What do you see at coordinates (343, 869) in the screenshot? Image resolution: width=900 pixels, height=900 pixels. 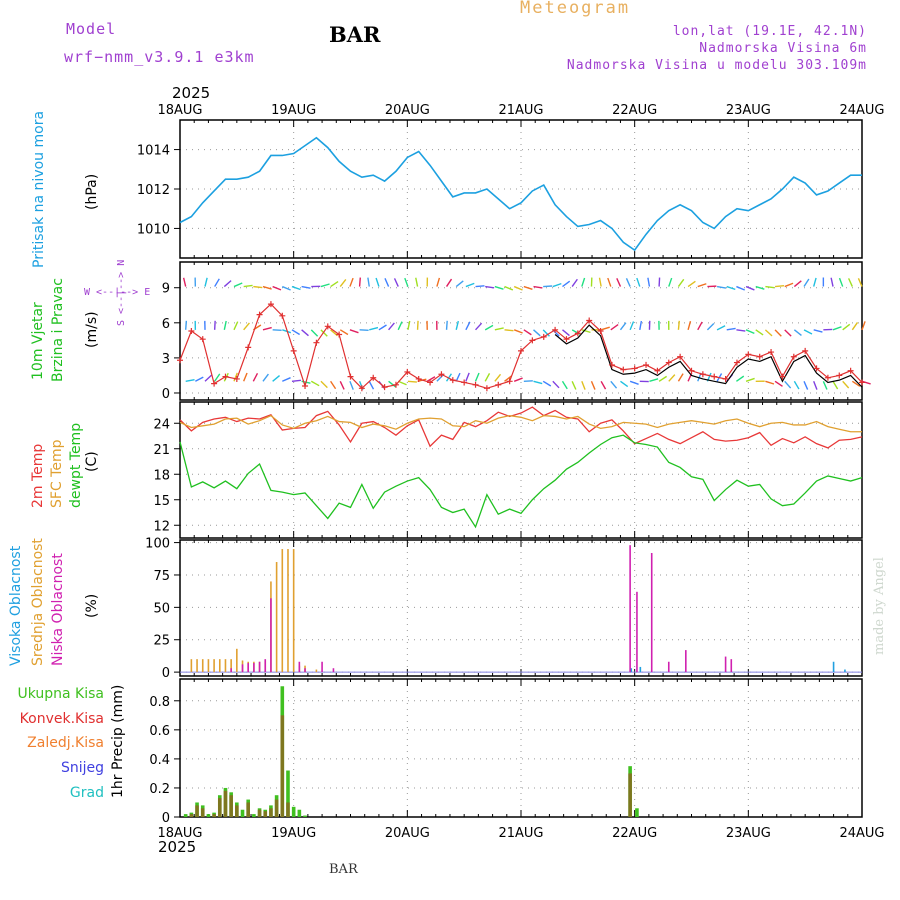 I see `footer-station: BAR` at bounding box center [343, 869].